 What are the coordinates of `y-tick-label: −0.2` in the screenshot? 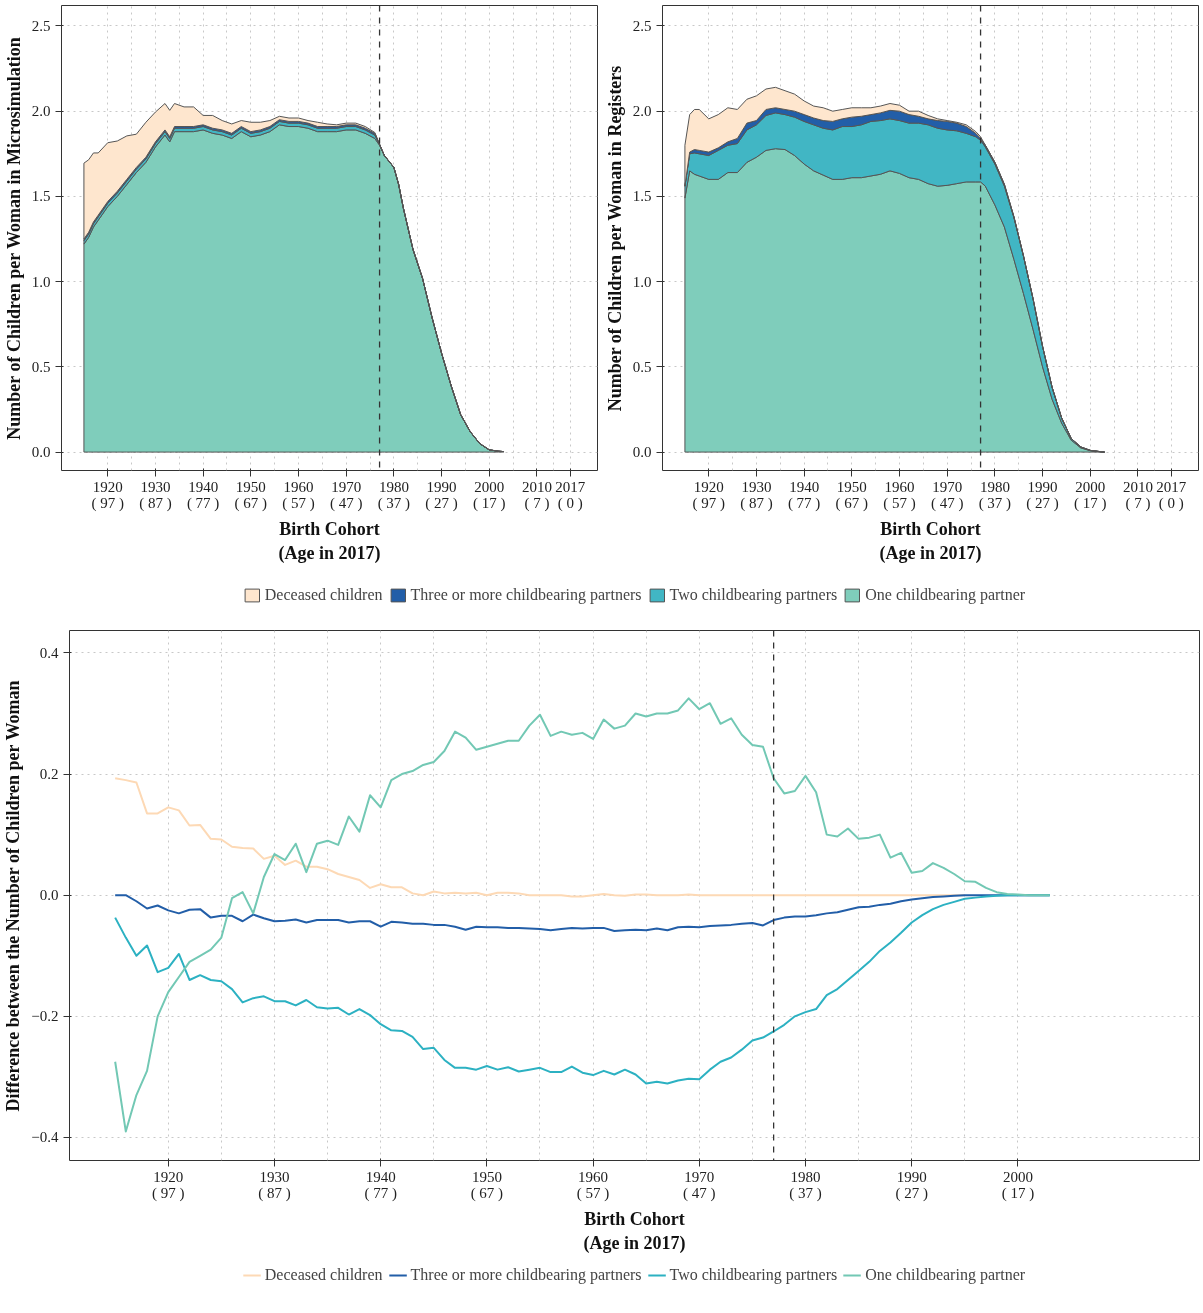 It's located at (45, 1016).